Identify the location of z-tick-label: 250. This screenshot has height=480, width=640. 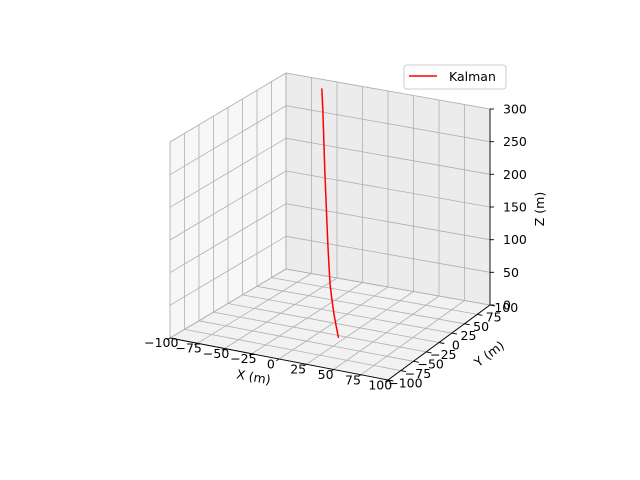
(515, 141).